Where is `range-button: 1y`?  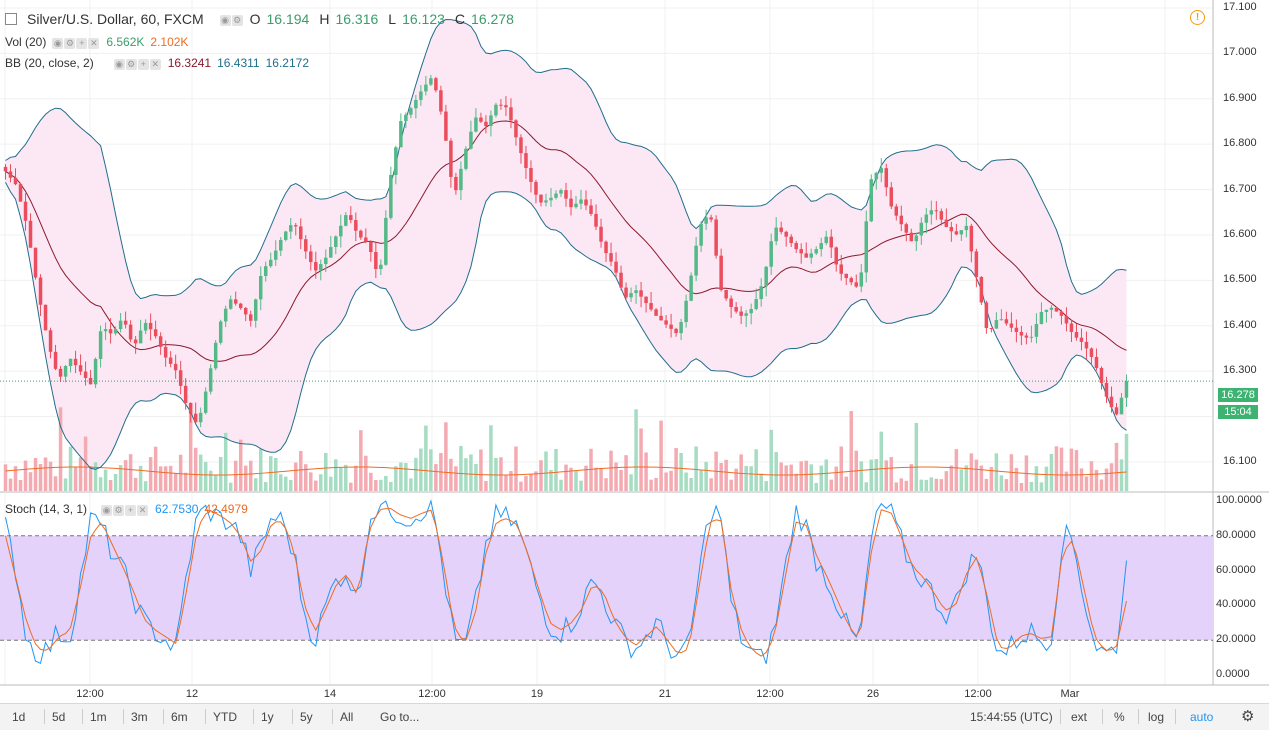
range-button: 1y is located at coordinates (267, 717).